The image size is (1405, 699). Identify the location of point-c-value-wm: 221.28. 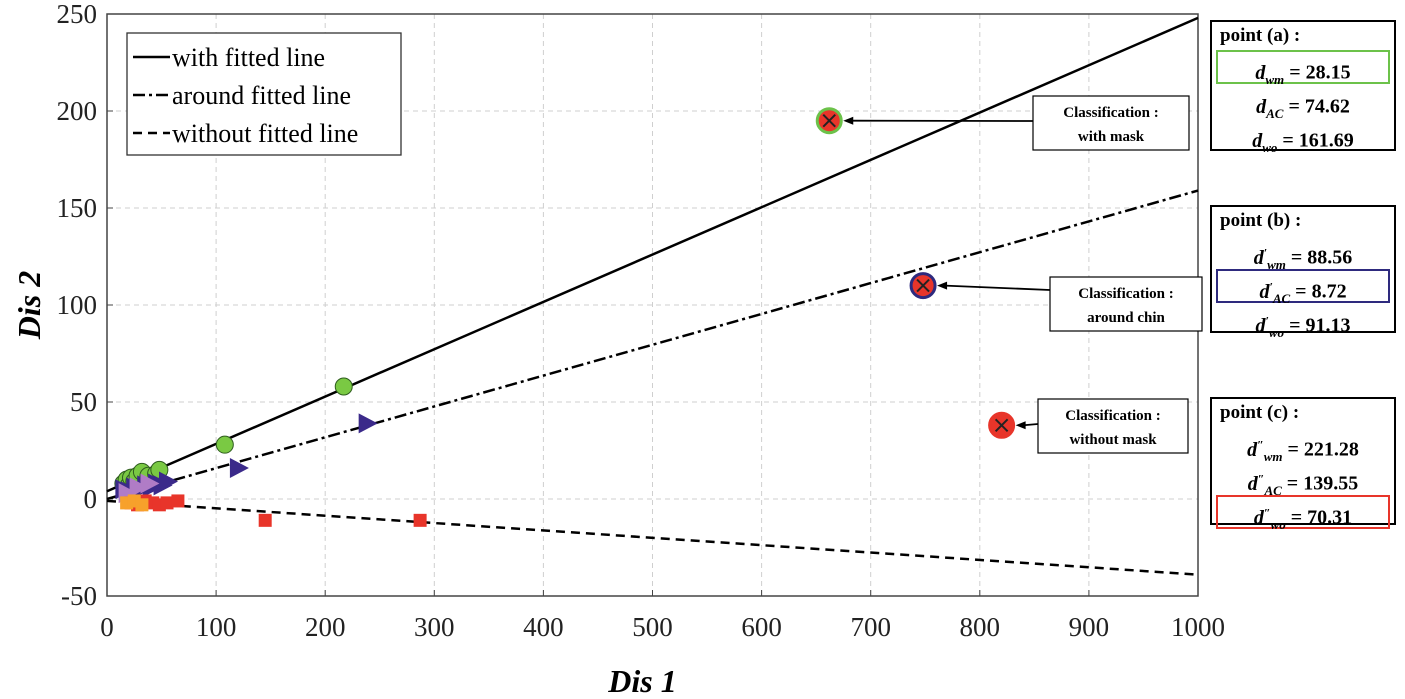
(1331, 449).